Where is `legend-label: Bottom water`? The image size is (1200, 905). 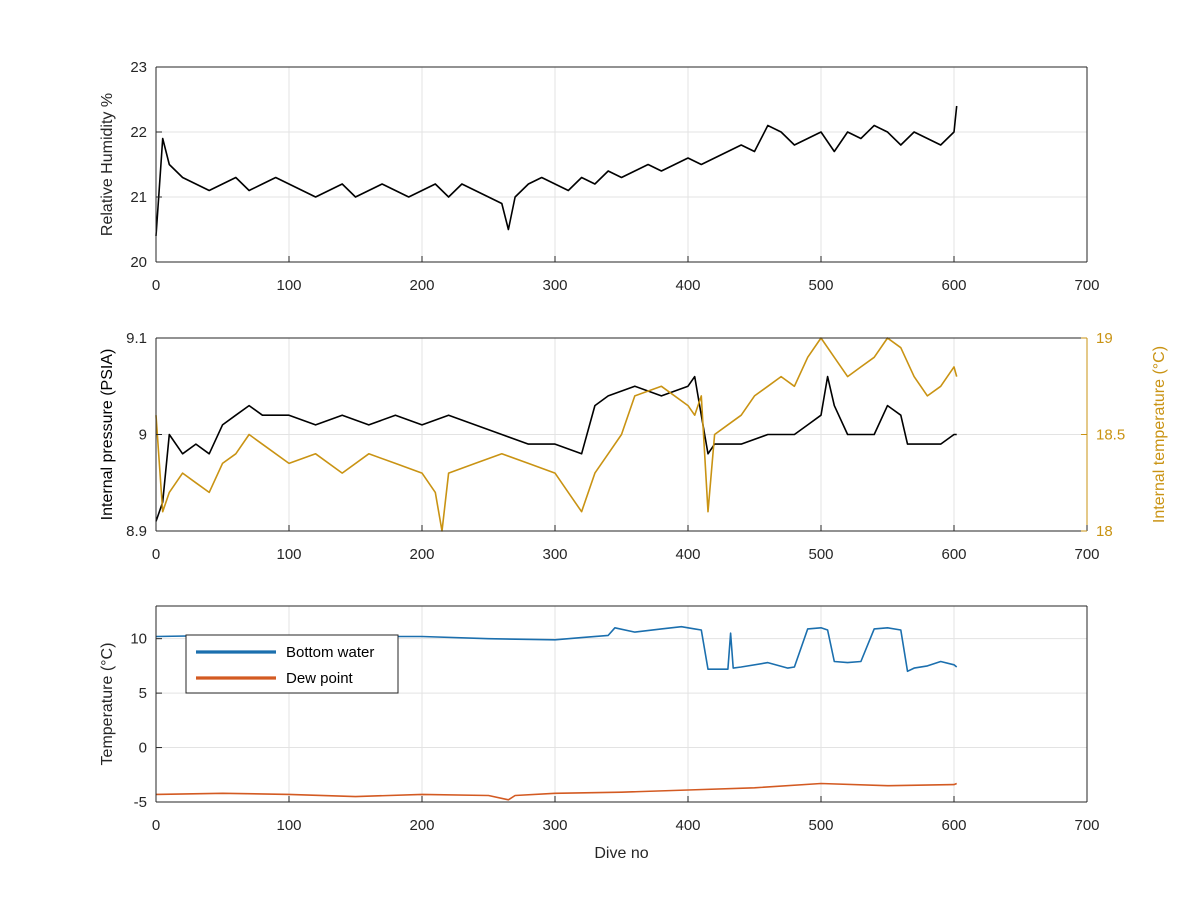
legend-label: Bottom water is located at coordinates (330, 652).